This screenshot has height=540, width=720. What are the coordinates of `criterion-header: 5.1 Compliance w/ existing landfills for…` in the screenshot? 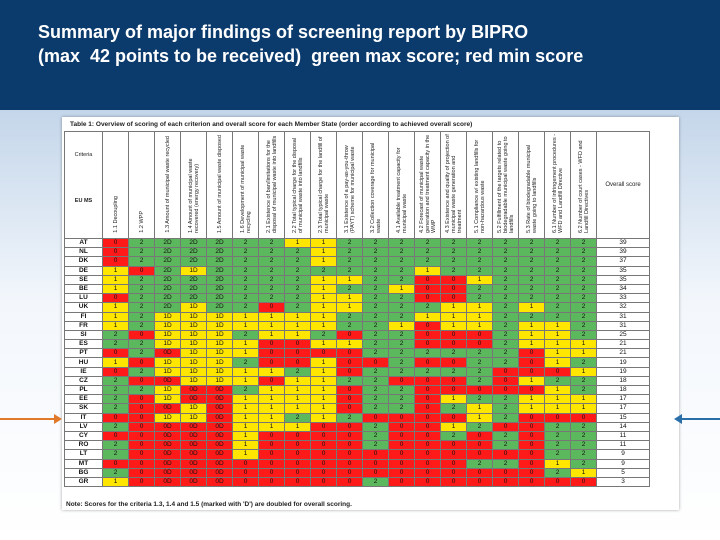 It's located at (479, 185).